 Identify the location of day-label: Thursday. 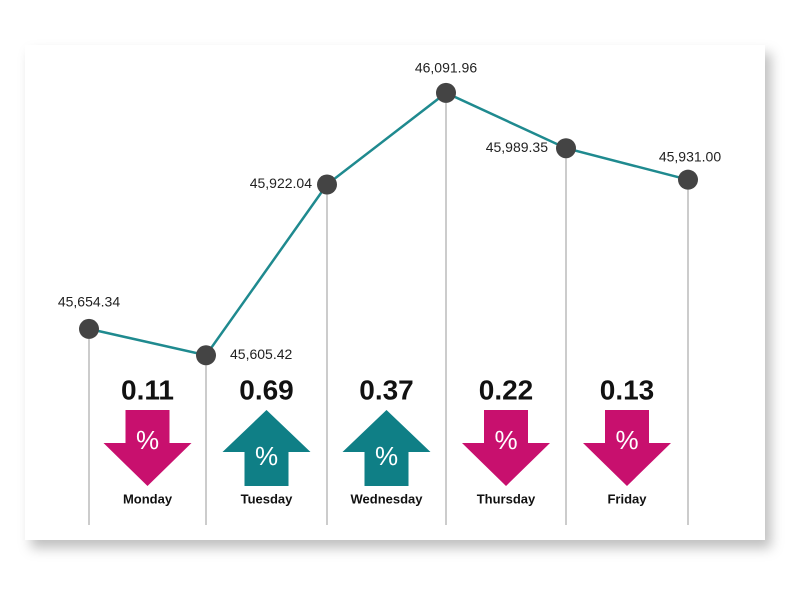
(506, 498).